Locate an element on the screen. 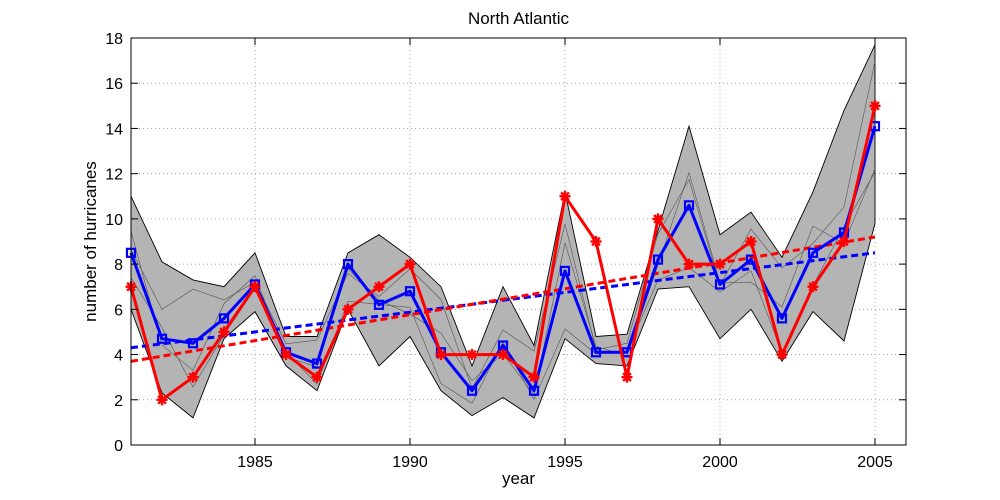 This screenshot has height=500, width=1000. y-axis-label: number of hurricanes is located at coordinates (90, 241).